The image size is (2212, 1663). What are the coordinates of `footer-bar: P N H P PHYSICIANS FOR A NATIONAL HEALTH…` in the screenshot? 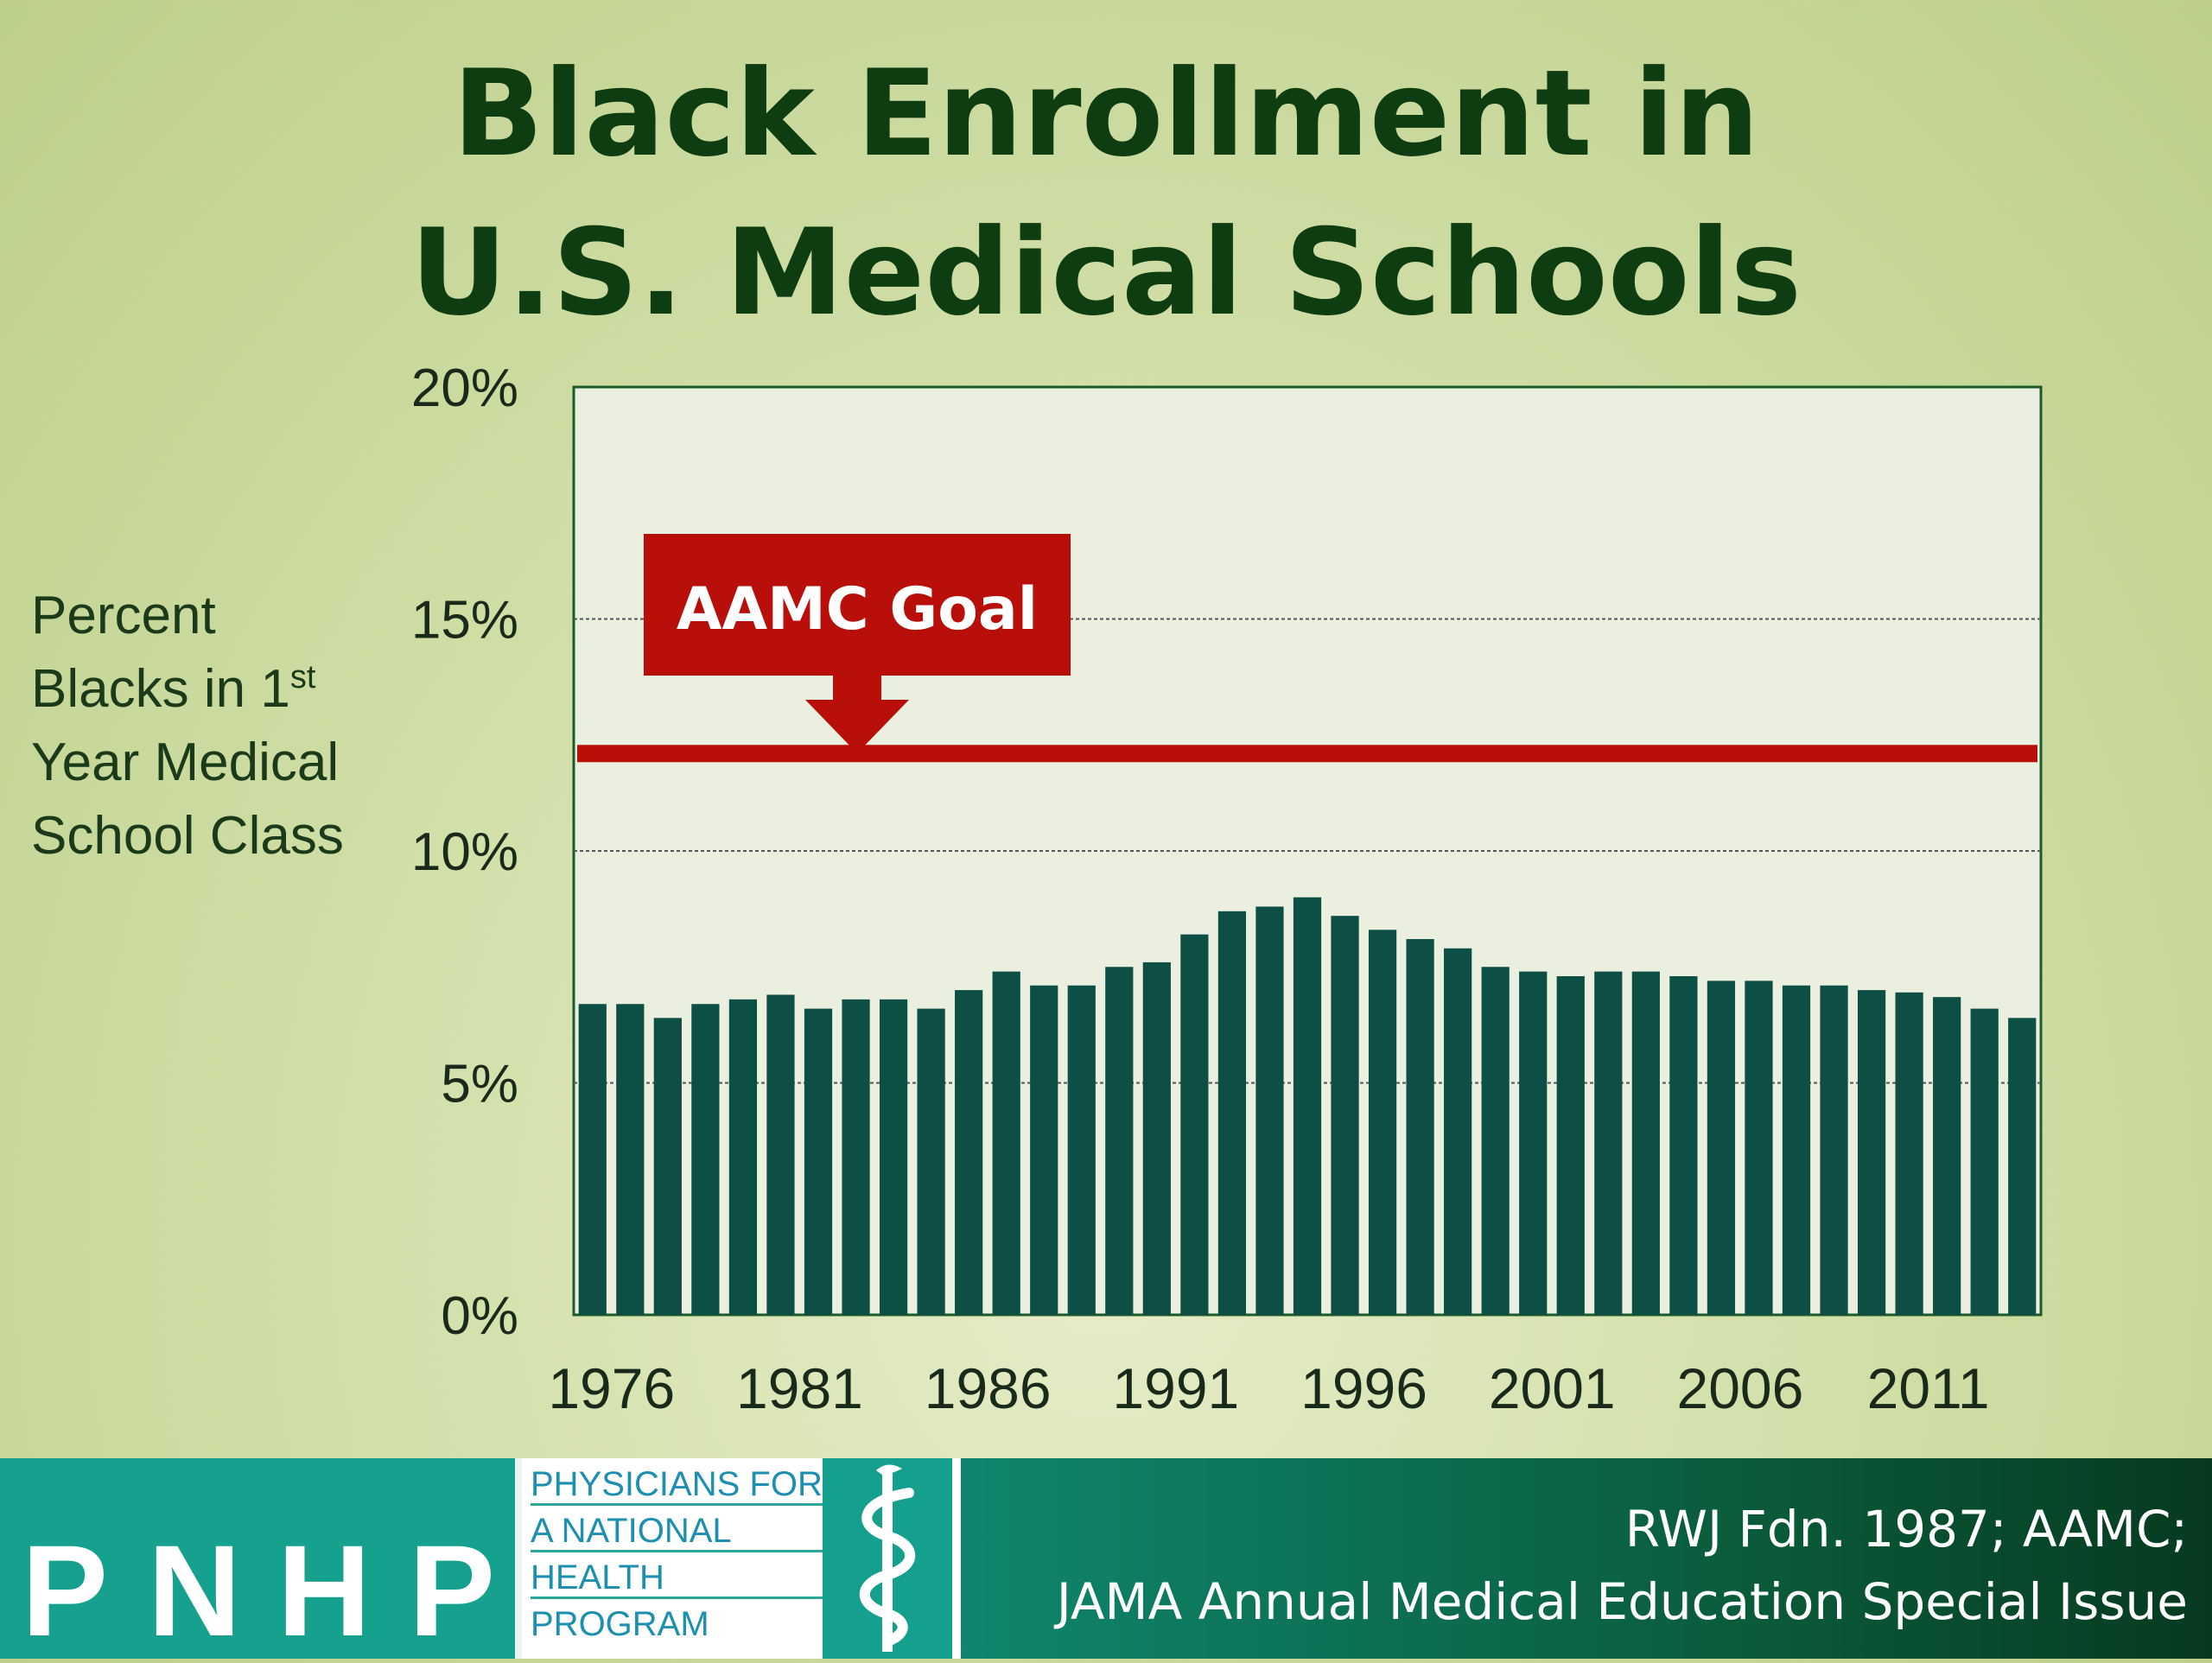 It's located at (1106, 1559).